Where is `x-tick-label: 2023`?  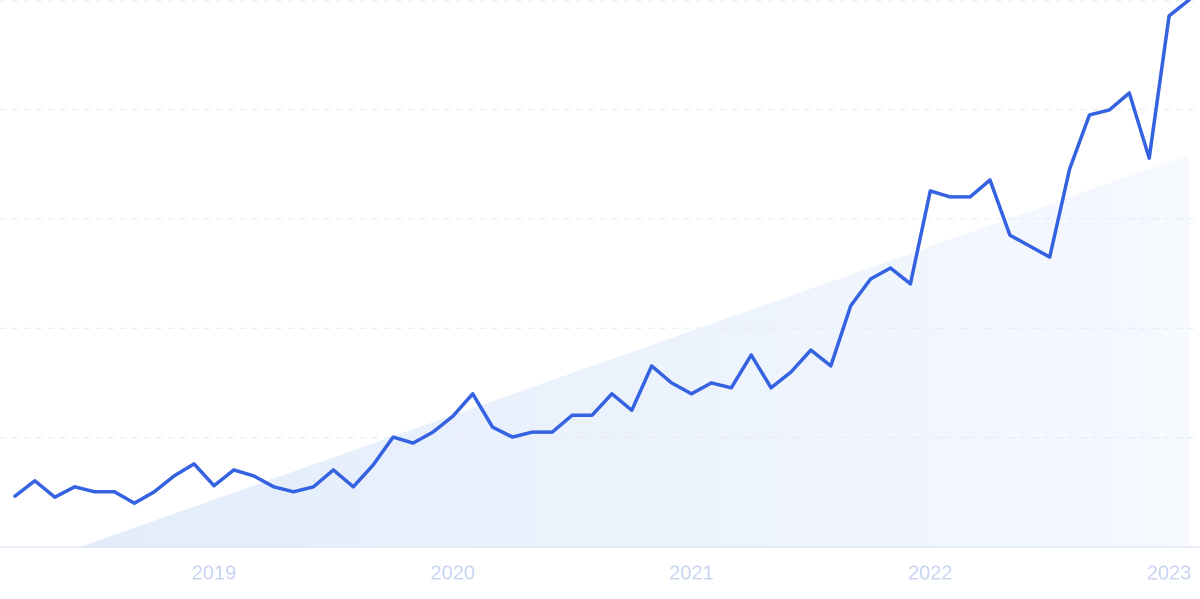 x-tick-label: 2023 is located at coordinates (1169, 573).